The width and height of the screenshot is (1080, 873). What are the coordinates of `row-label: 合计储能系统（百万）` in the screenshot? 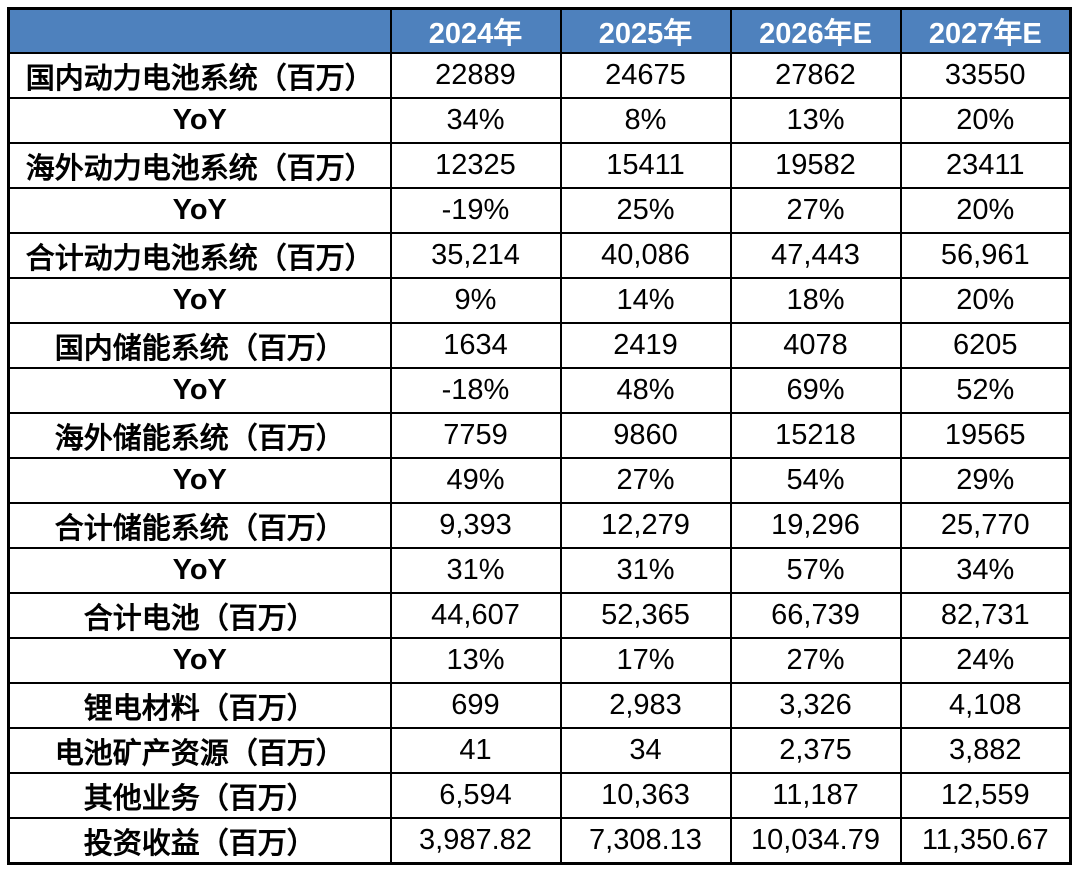 It's located at (199, 525).